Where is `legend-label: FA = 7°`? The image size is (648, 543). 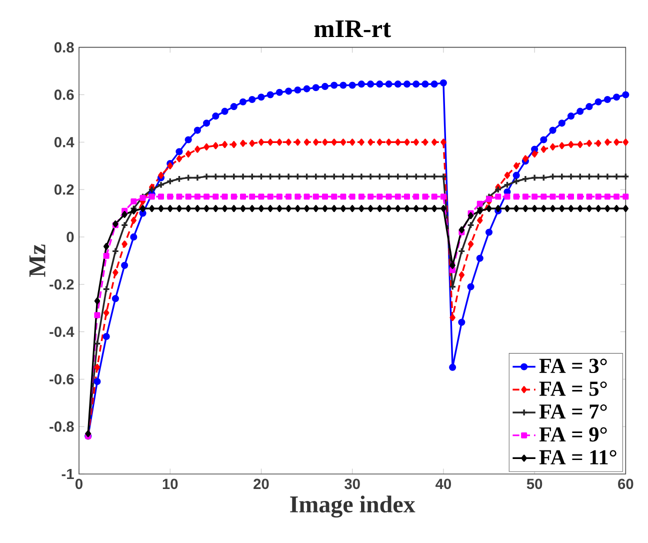
legend-label: FA = 7° is located at coordinates (573, 411).